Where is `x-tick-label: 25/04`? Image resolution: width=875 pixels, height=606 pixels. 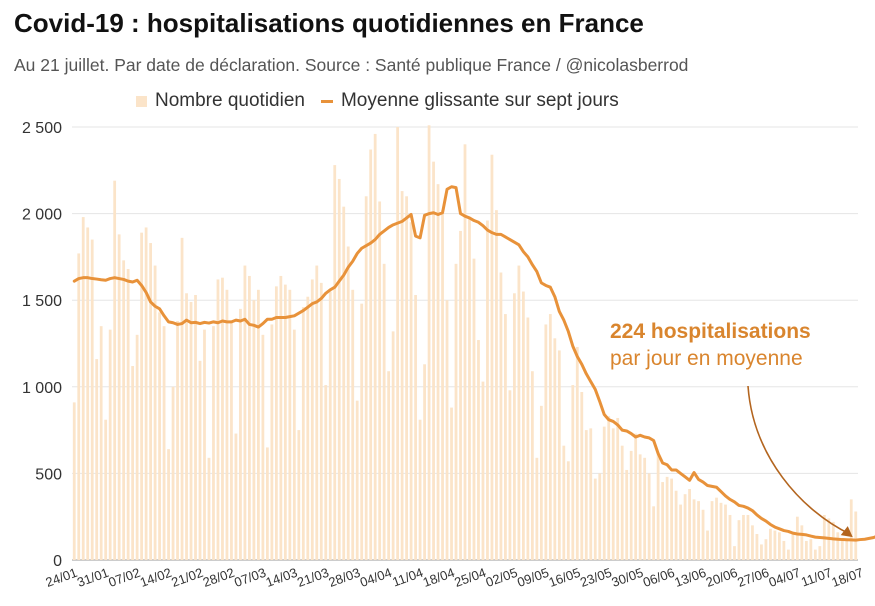 x-tick-label: 25/04 is located at coordinates (470, 577).